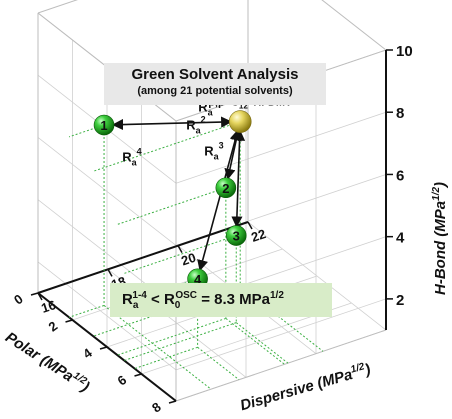  I want to click on solvent-label-1: 1, so click(103, 125).